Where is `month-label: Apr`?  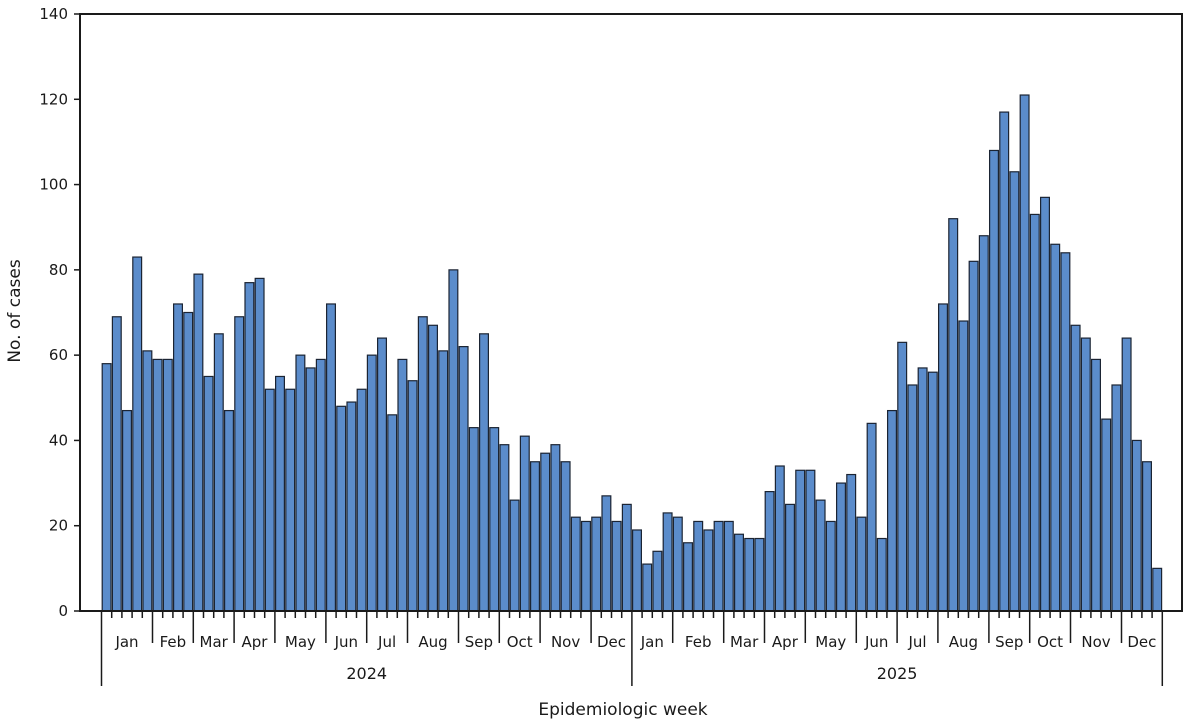
month-label: Apr is located at coordinates (785, 642).